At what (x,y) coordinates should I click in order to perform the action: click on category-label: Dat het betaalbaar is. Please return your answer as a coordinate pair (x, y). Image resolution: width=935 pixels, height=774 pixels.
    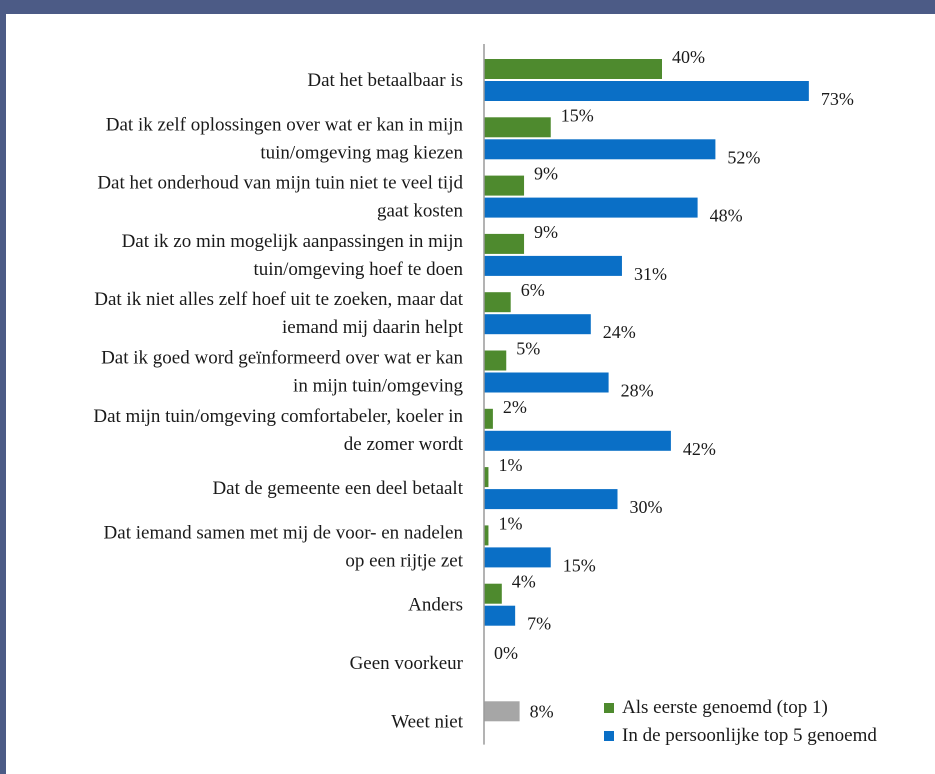
    Looking at the image, I should click on (385, 80).